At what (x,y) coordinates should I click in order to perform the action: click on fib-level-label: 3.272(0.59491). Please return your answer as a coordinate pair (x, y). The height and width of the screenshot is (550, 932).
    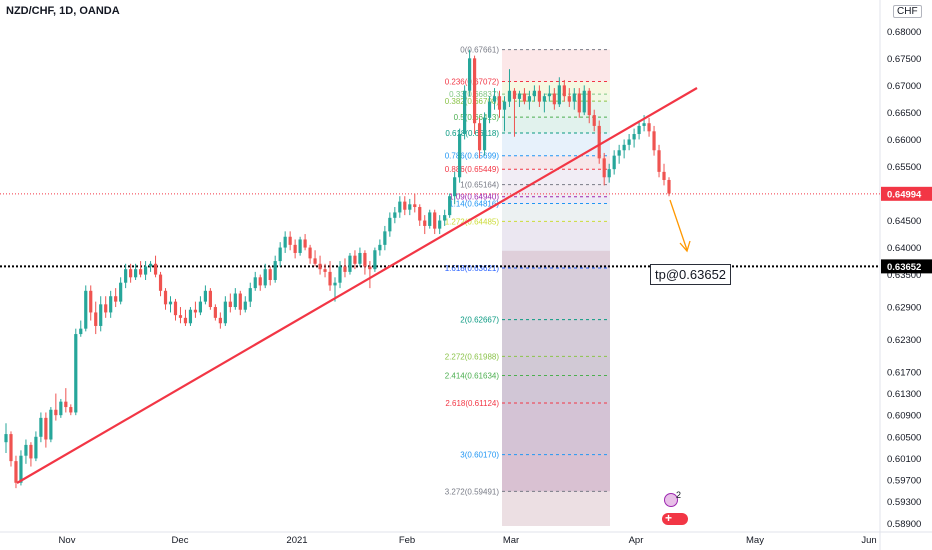
    Looking at the image, I should click on (472, 491).